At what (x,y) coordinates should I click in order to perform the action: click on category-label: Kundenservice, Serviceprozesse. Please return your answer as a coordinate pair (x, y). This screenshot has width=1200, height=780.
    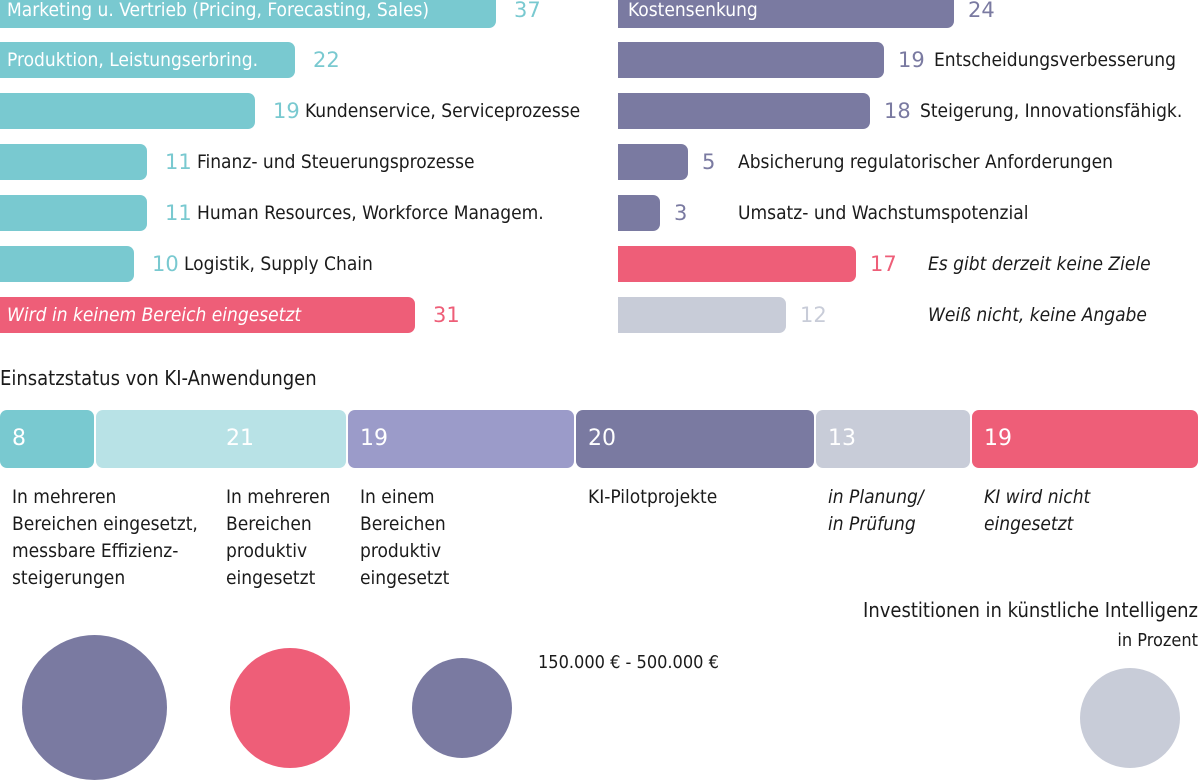
    Looking at the image, I should click on (443, 111).